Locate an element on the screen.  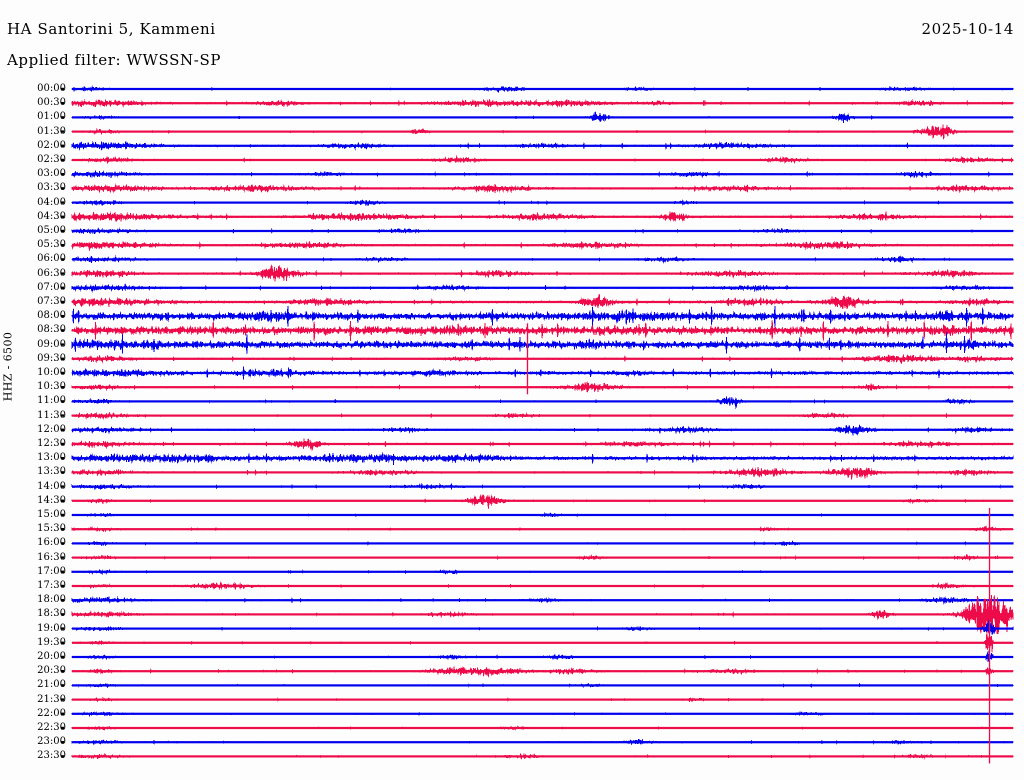
plot-date: 2025-10-14 is located at coordinates (967, 29).